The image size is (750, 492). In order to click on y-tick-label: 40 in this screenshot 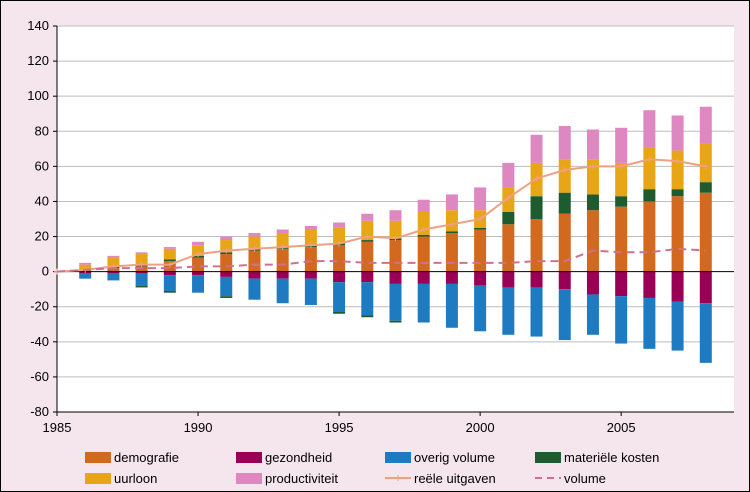, I will do `click(42, 200)`.